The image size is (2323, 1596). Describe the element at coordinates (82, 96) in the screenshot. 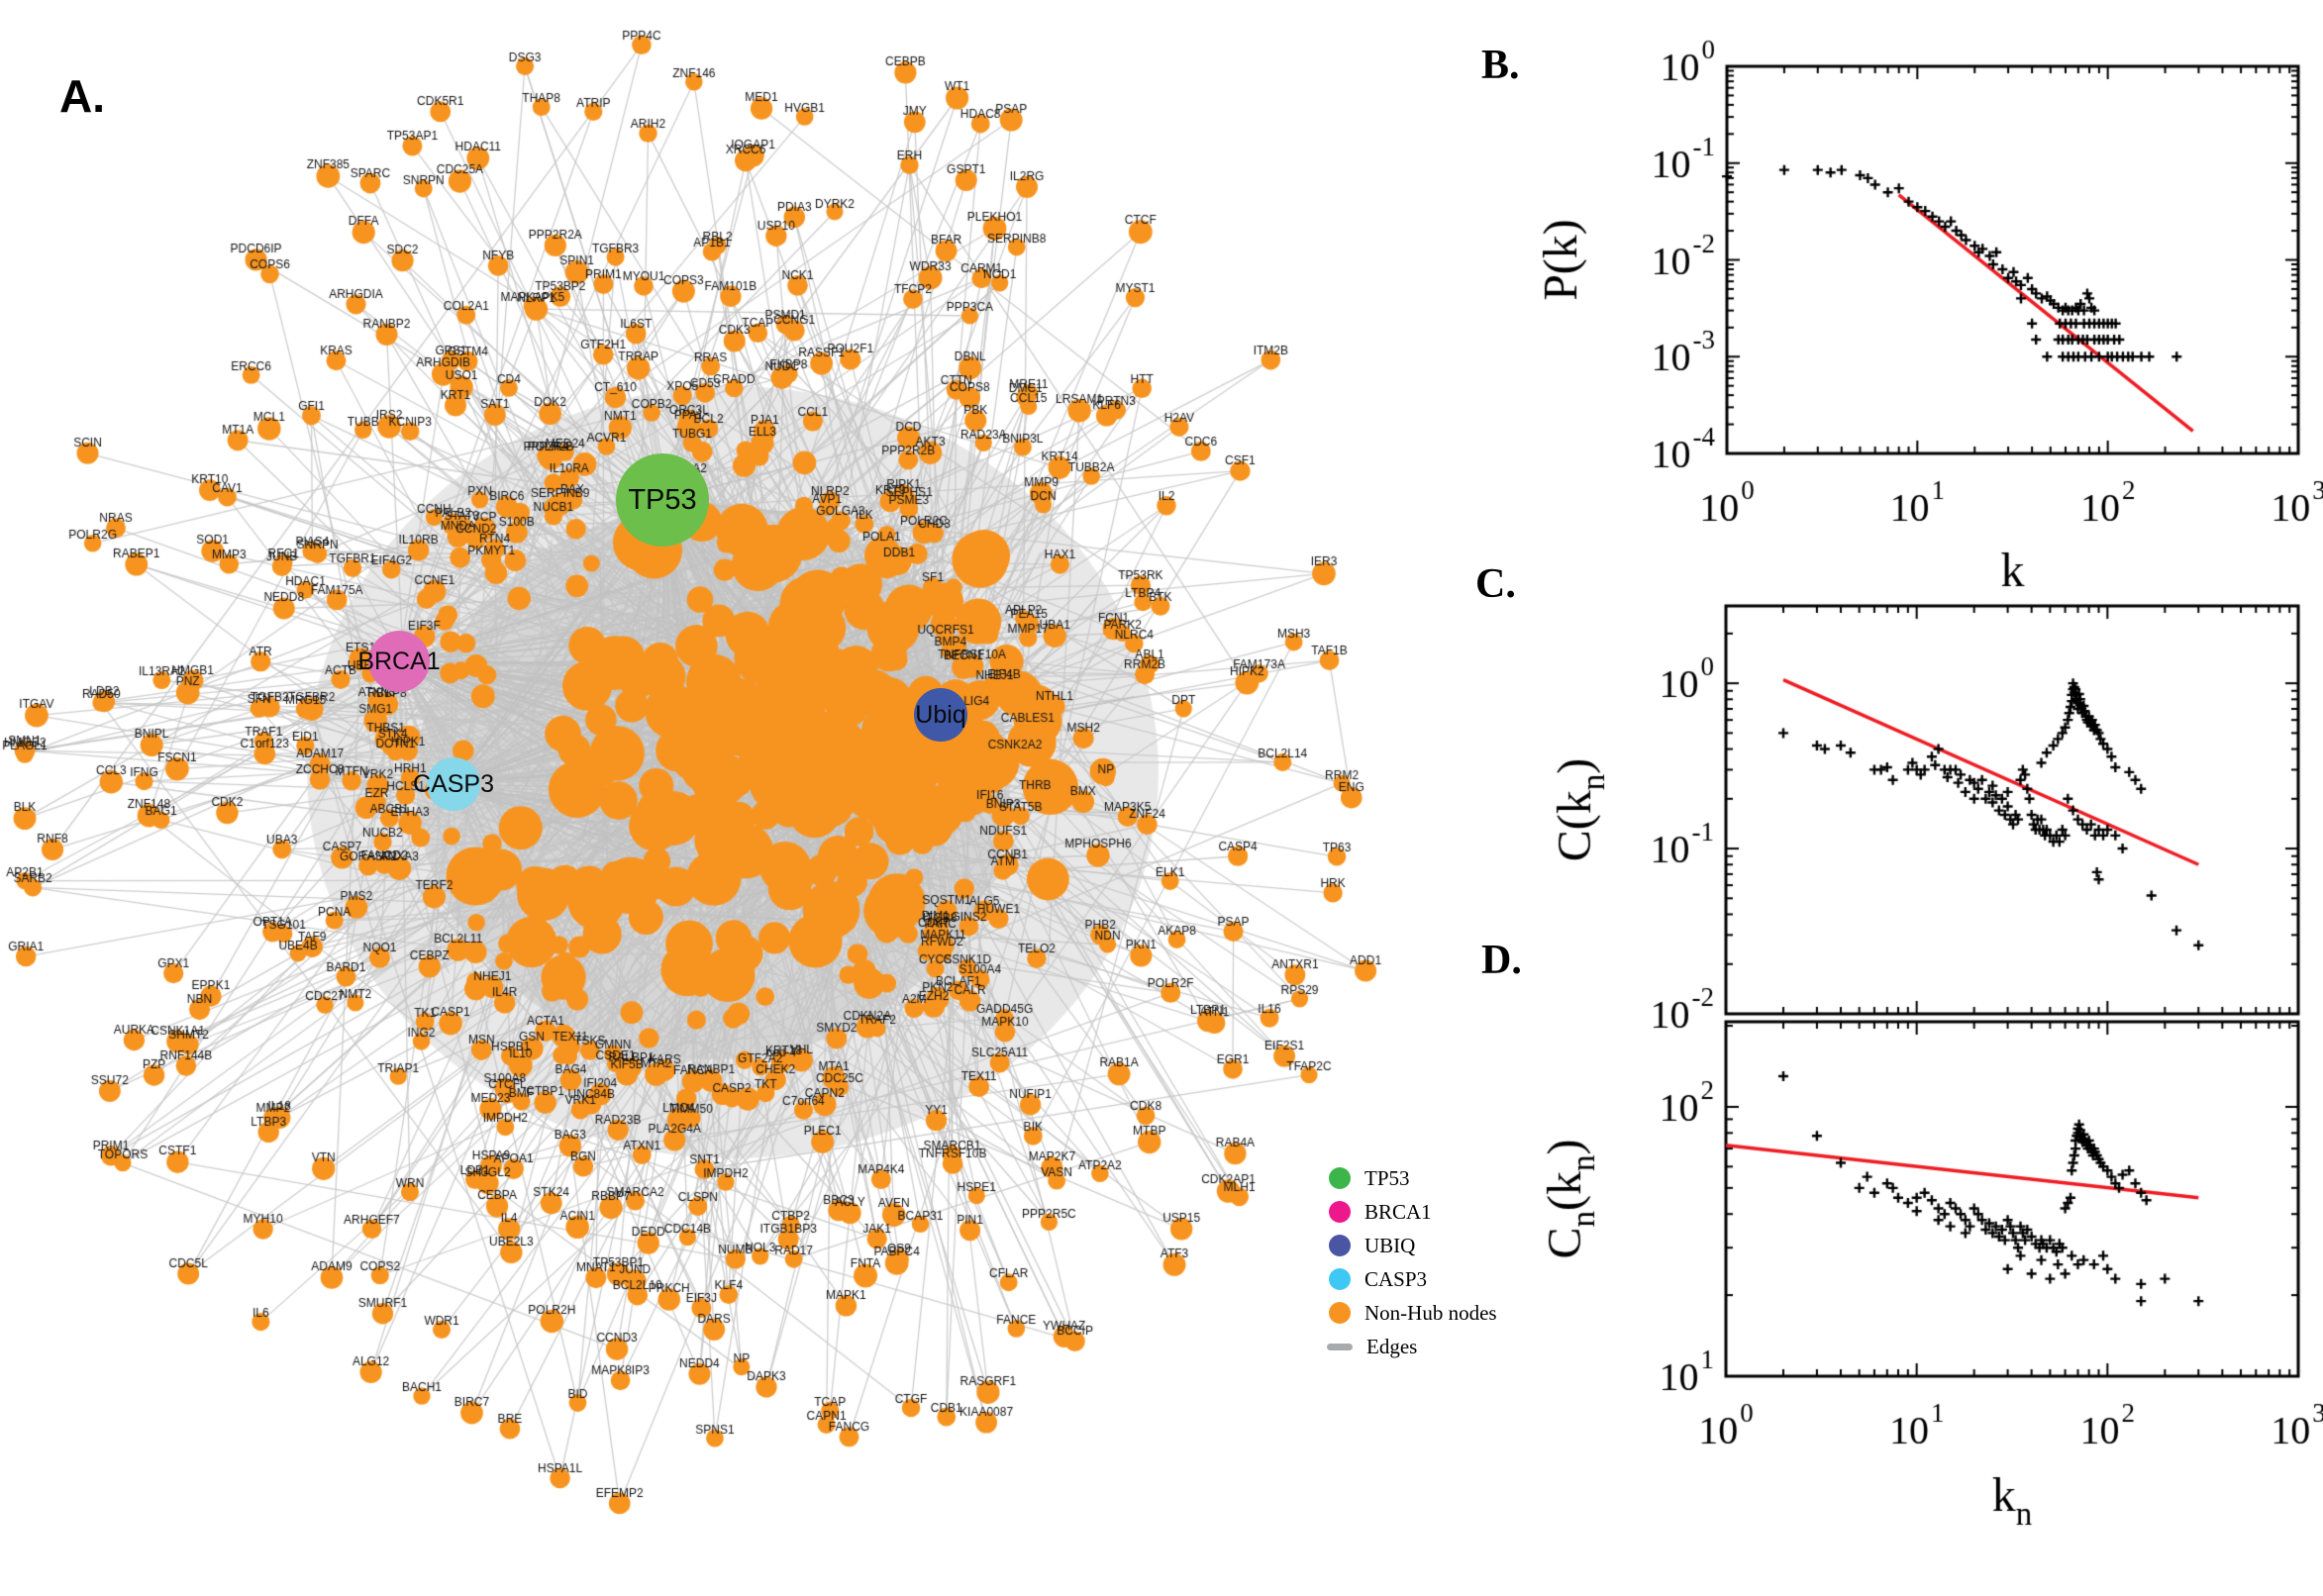

I see `panel-label-a: A.` at that location.